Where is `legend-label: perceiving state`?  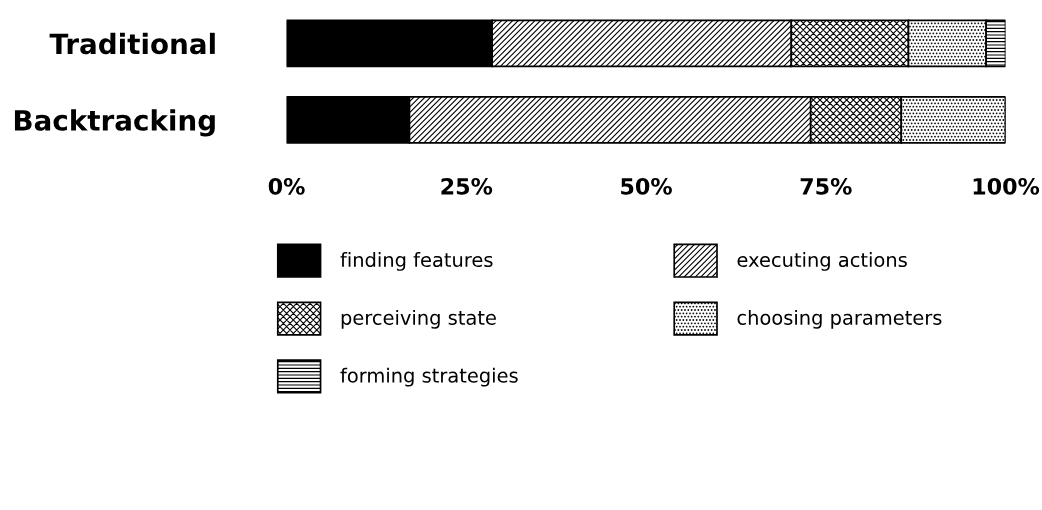 legend-label: perceiving state is located at coordinates (418, 319).